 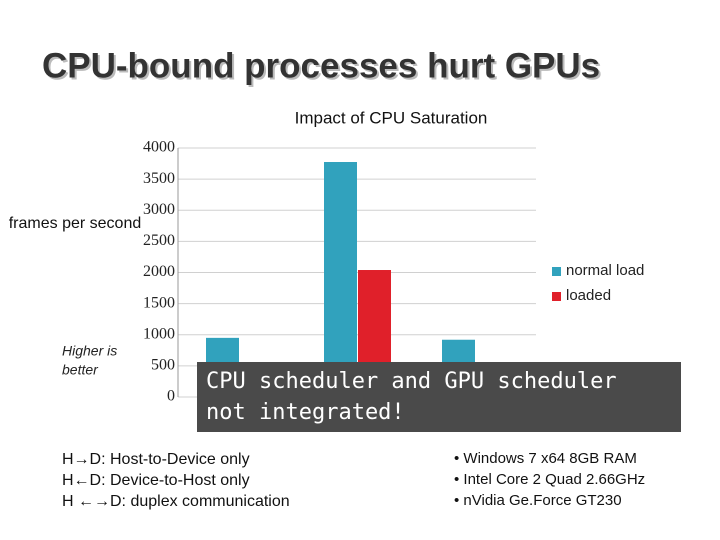 What do you see at coordinates (159, 302) in the screenshot?
I see `y-tick-label: 1500` at bounding box center [159, 302].